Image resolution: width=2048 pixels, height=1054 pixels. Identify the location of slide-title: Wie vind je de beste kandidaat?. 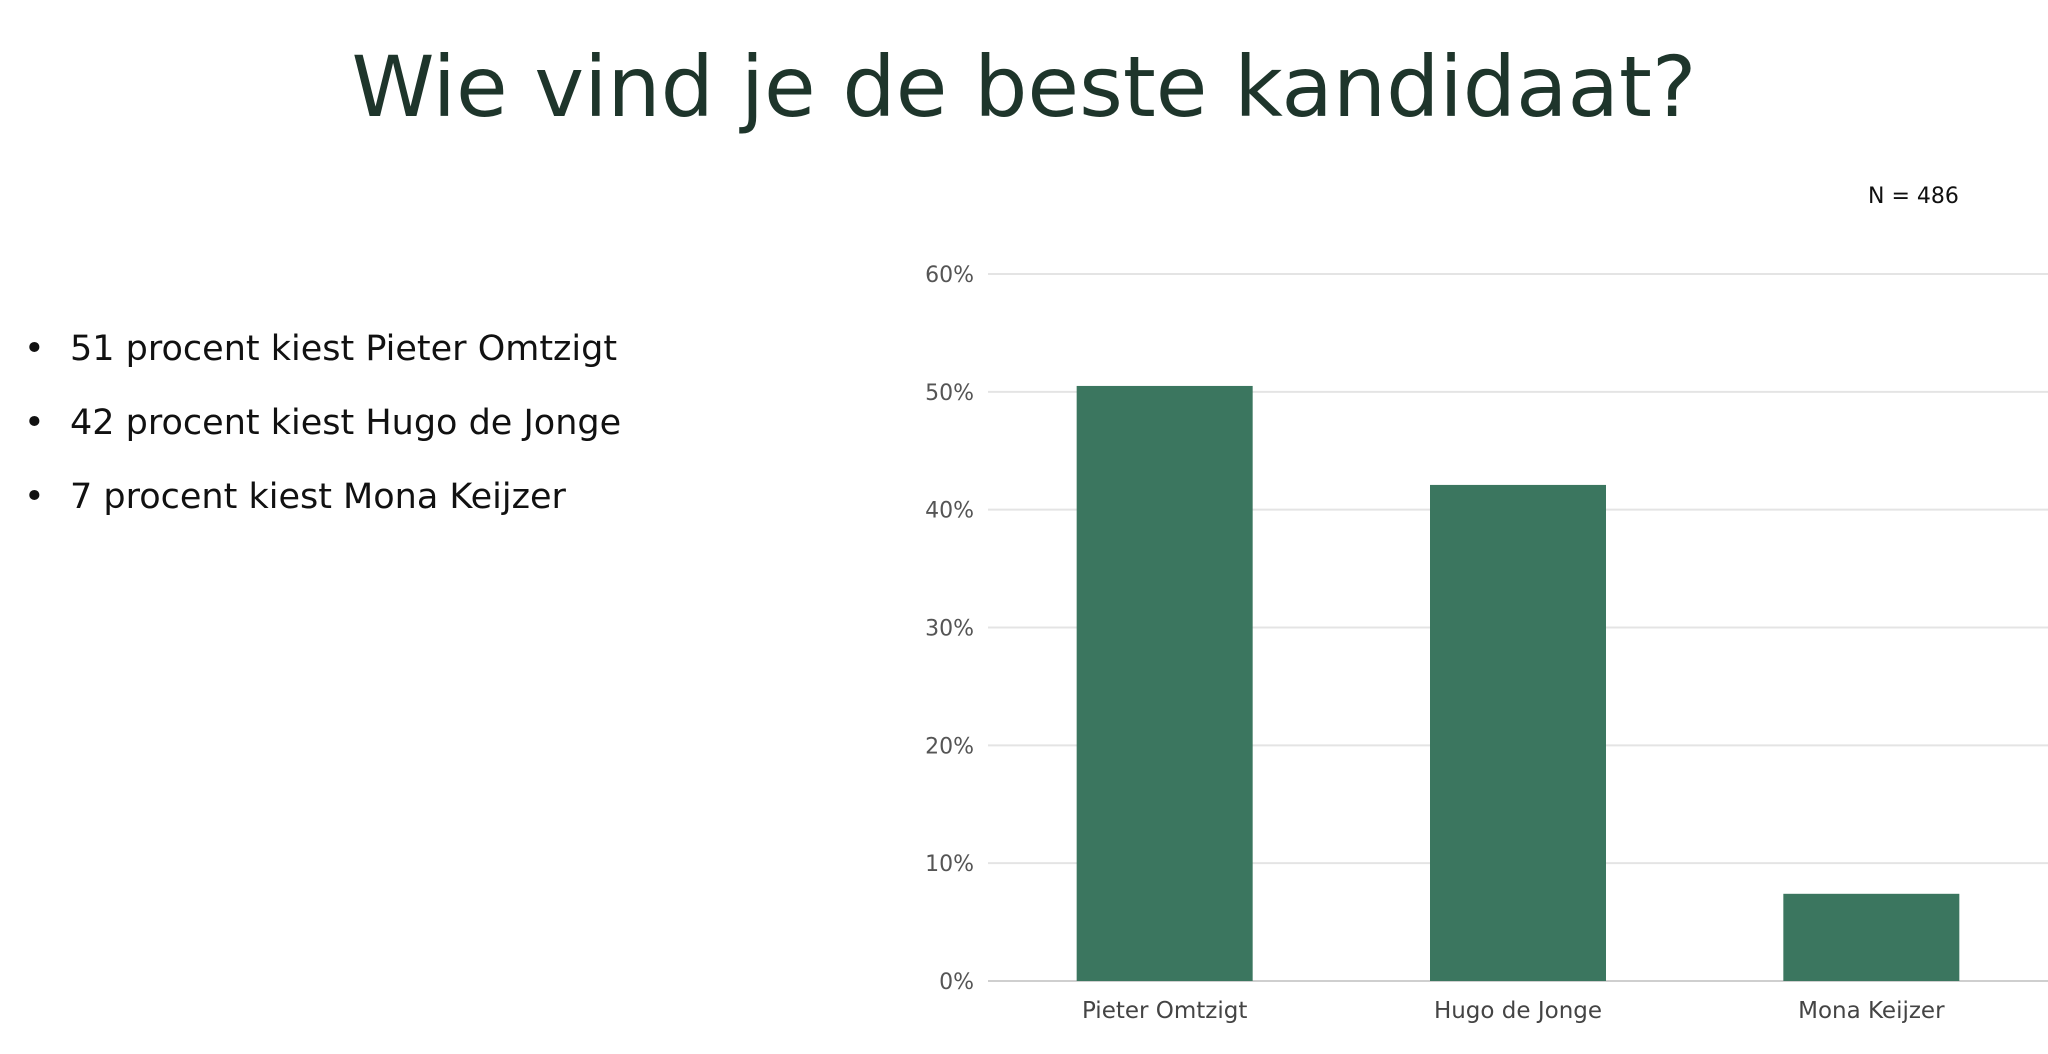
(1024, 87).